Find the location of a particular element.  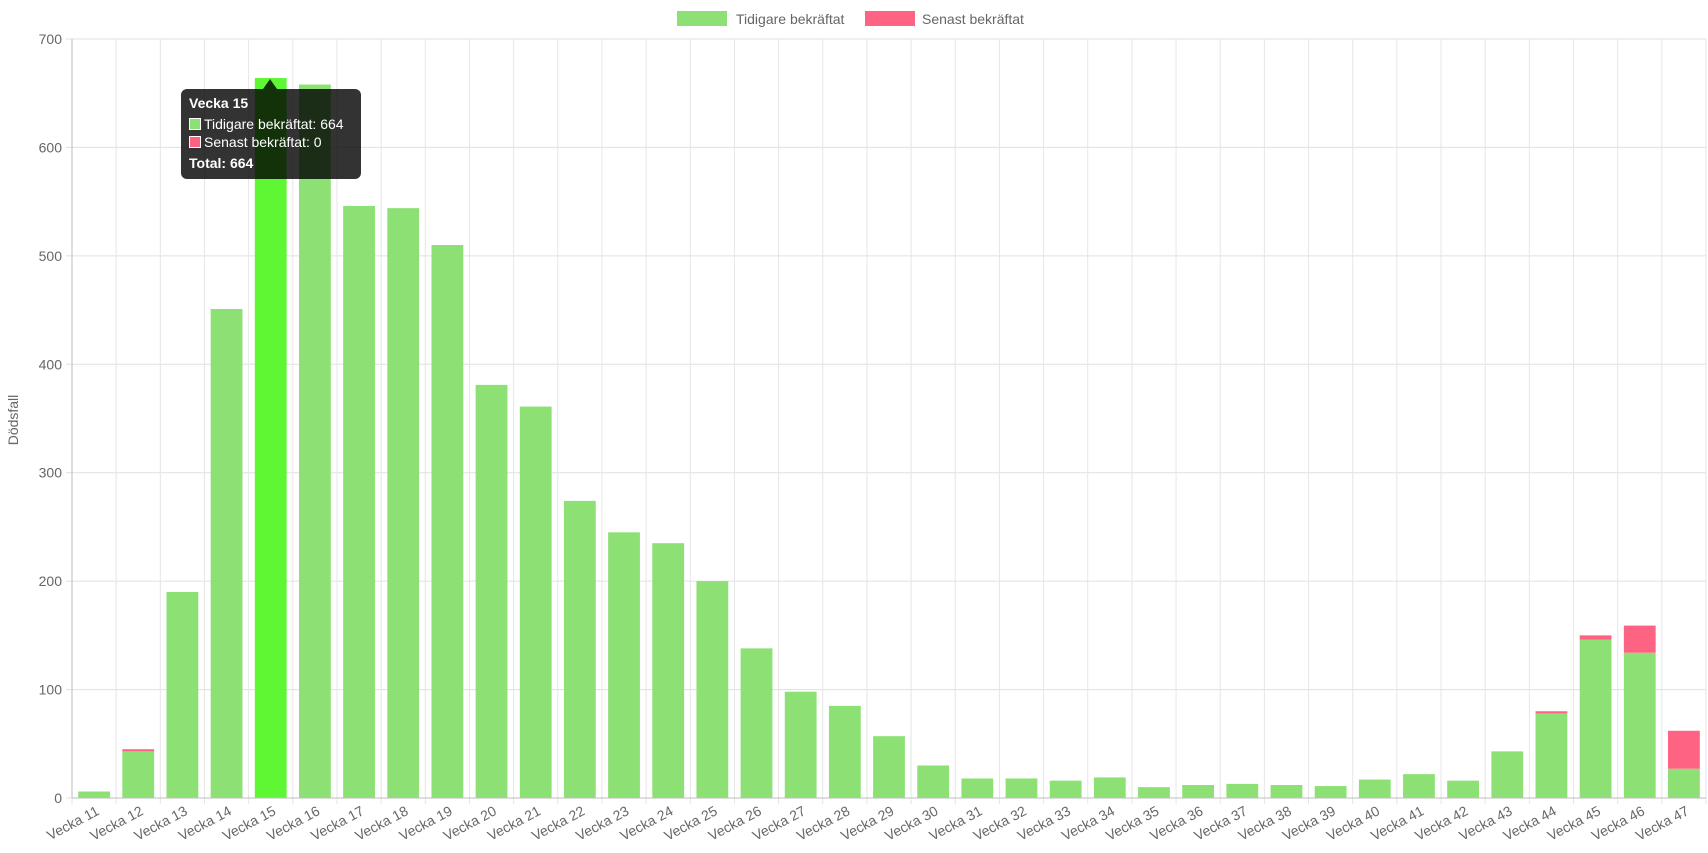

y-tick-label: 500 is located at coordinates (51, 256).